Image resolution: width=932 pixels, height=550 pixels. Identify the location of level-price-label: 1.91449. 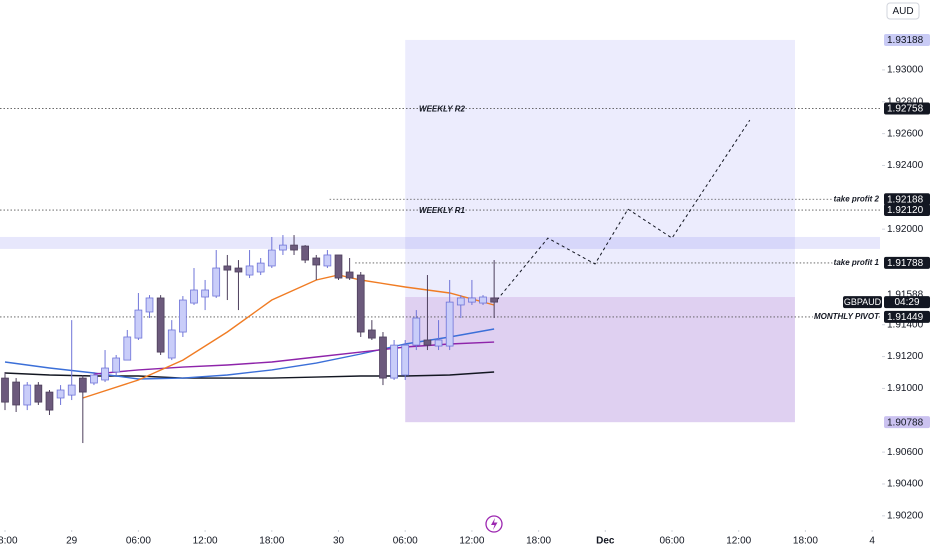
(905, 317).